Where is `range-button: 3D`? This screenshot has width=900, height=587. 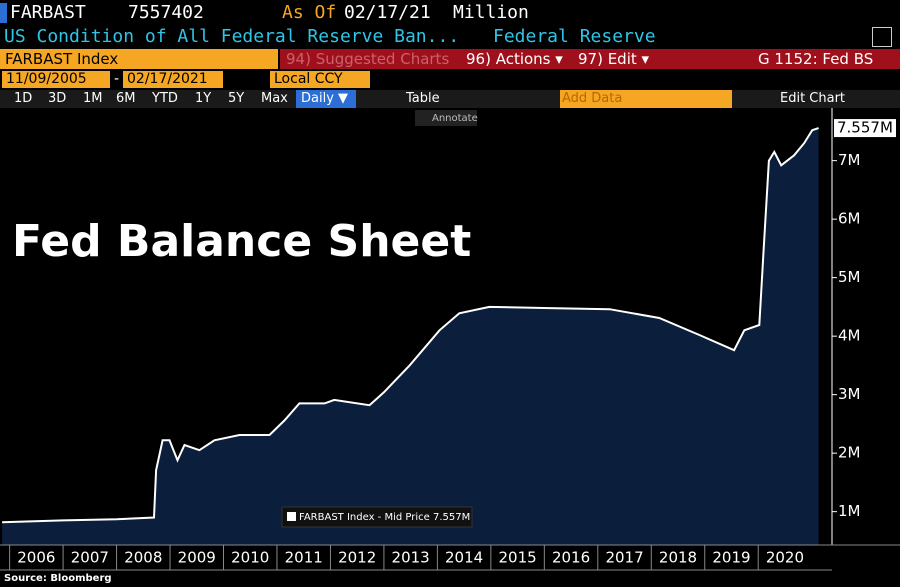 range-button: 3D is located at coordinates (57, 98).